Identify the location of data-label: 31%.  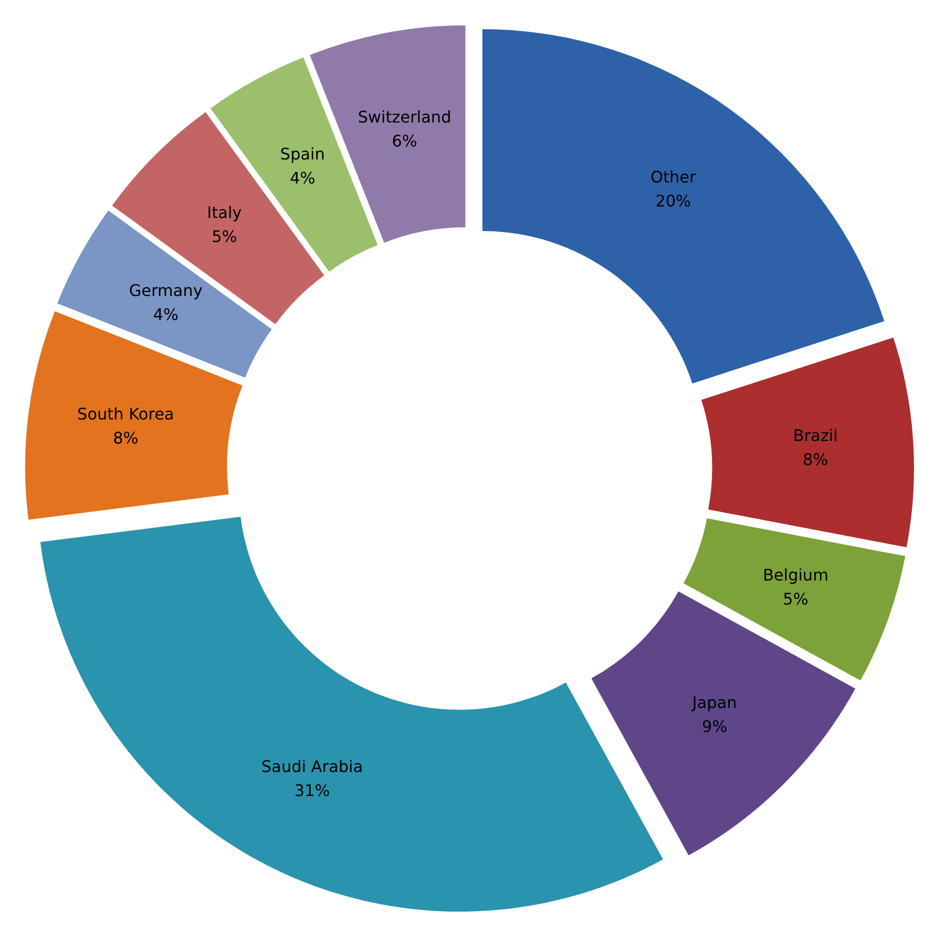
(312, 790).